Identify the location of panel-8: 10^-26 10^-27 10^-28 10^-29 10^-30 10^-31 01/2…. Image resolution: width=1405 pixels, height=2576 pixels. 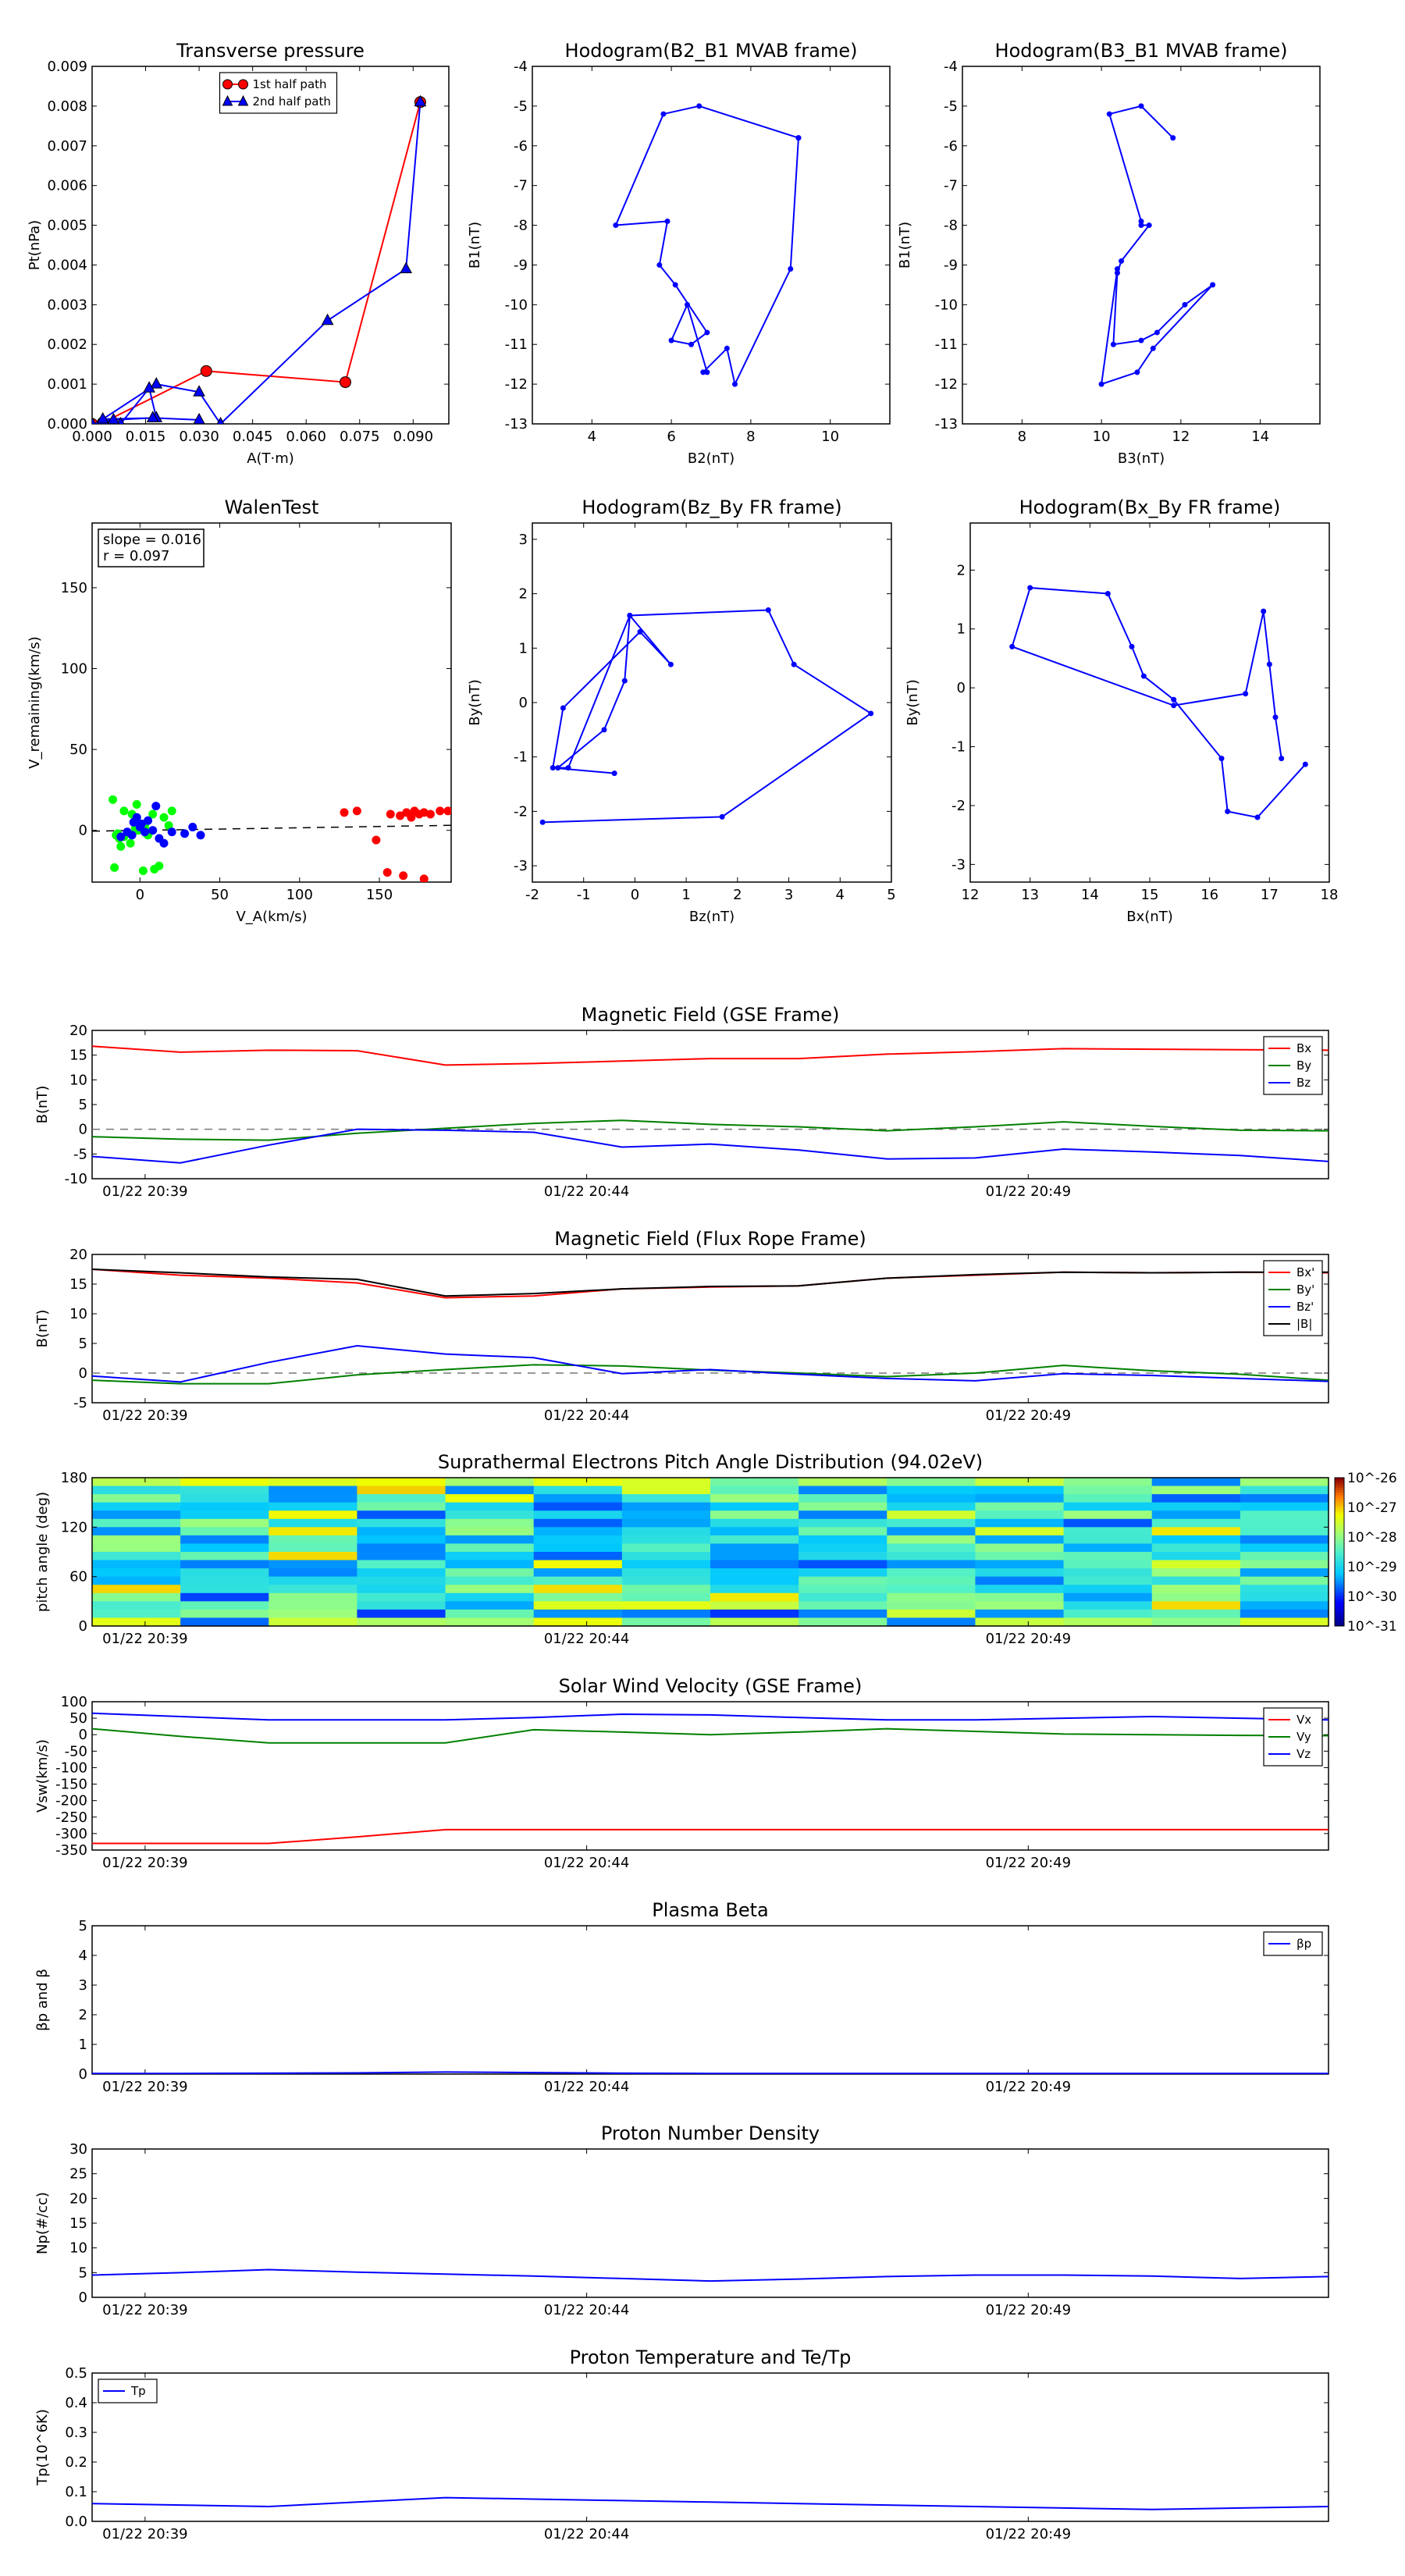
(729, 1558).